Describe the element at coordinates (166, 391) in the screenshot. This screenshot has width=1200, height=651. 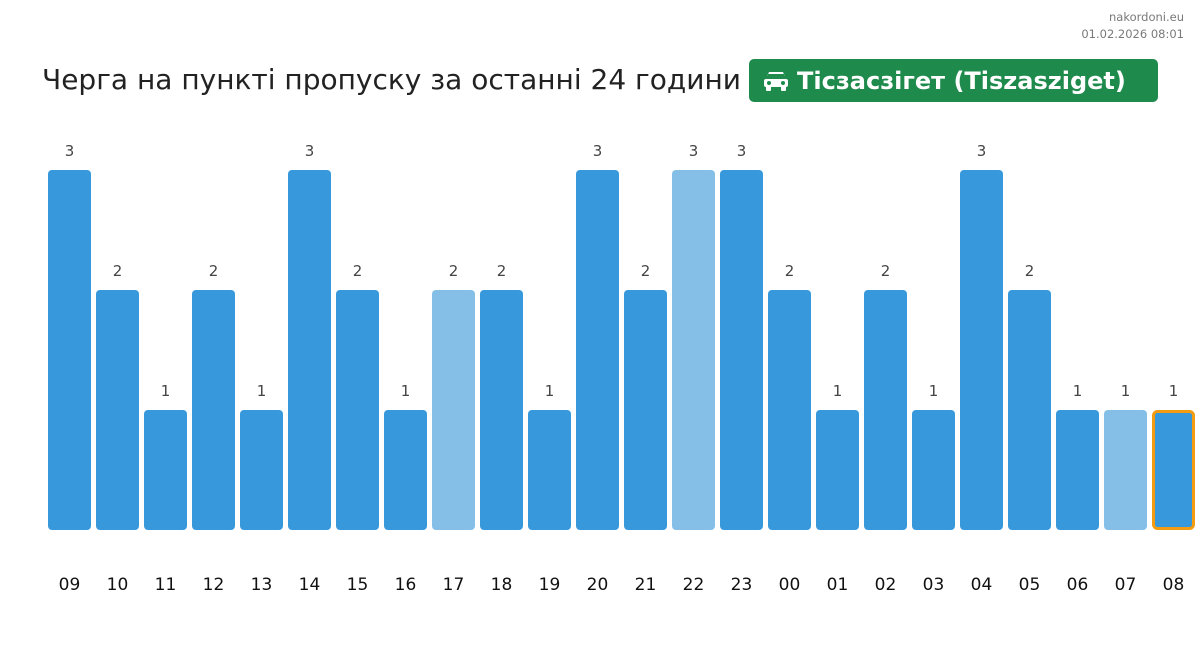
I see `value-label-11: 1` at that location.